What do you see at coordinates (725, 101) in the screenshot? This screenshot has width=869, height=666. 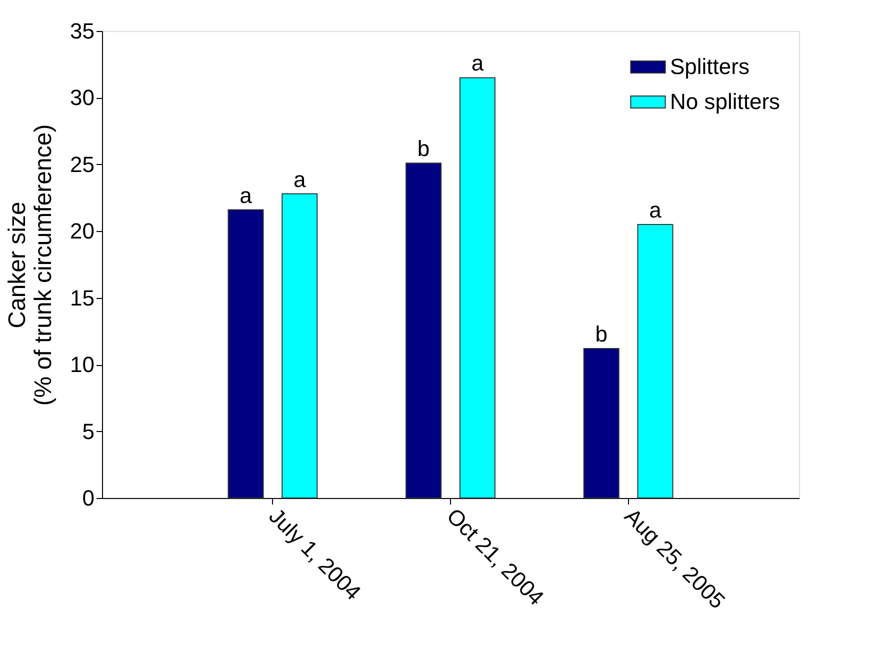 I see `legend-label: No splitters` at bounding box center [725, 101].